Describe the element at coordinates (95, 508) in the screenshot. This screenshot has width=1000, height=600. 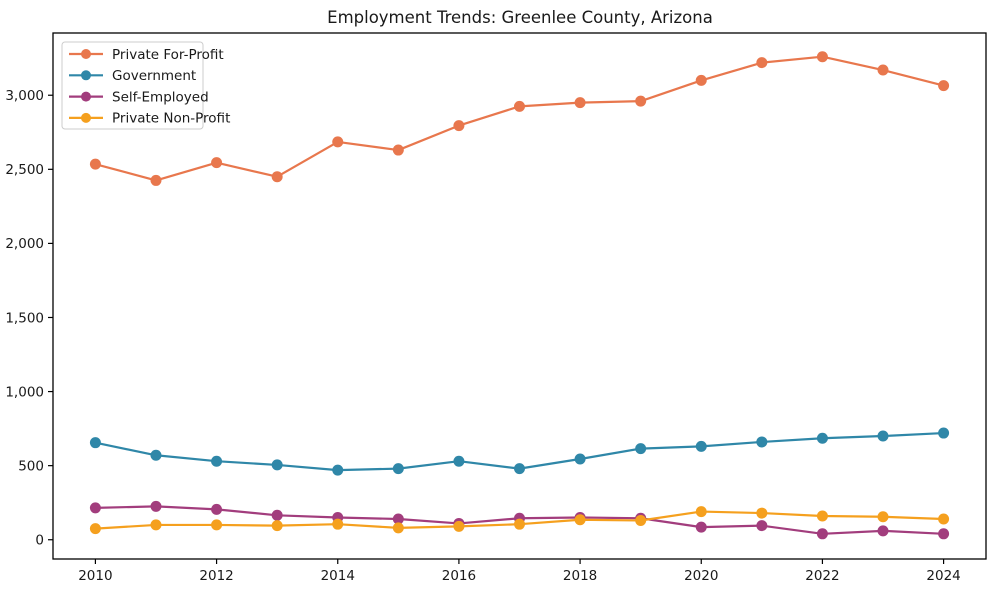
I see `data-point-self-employed-2010` at that location.